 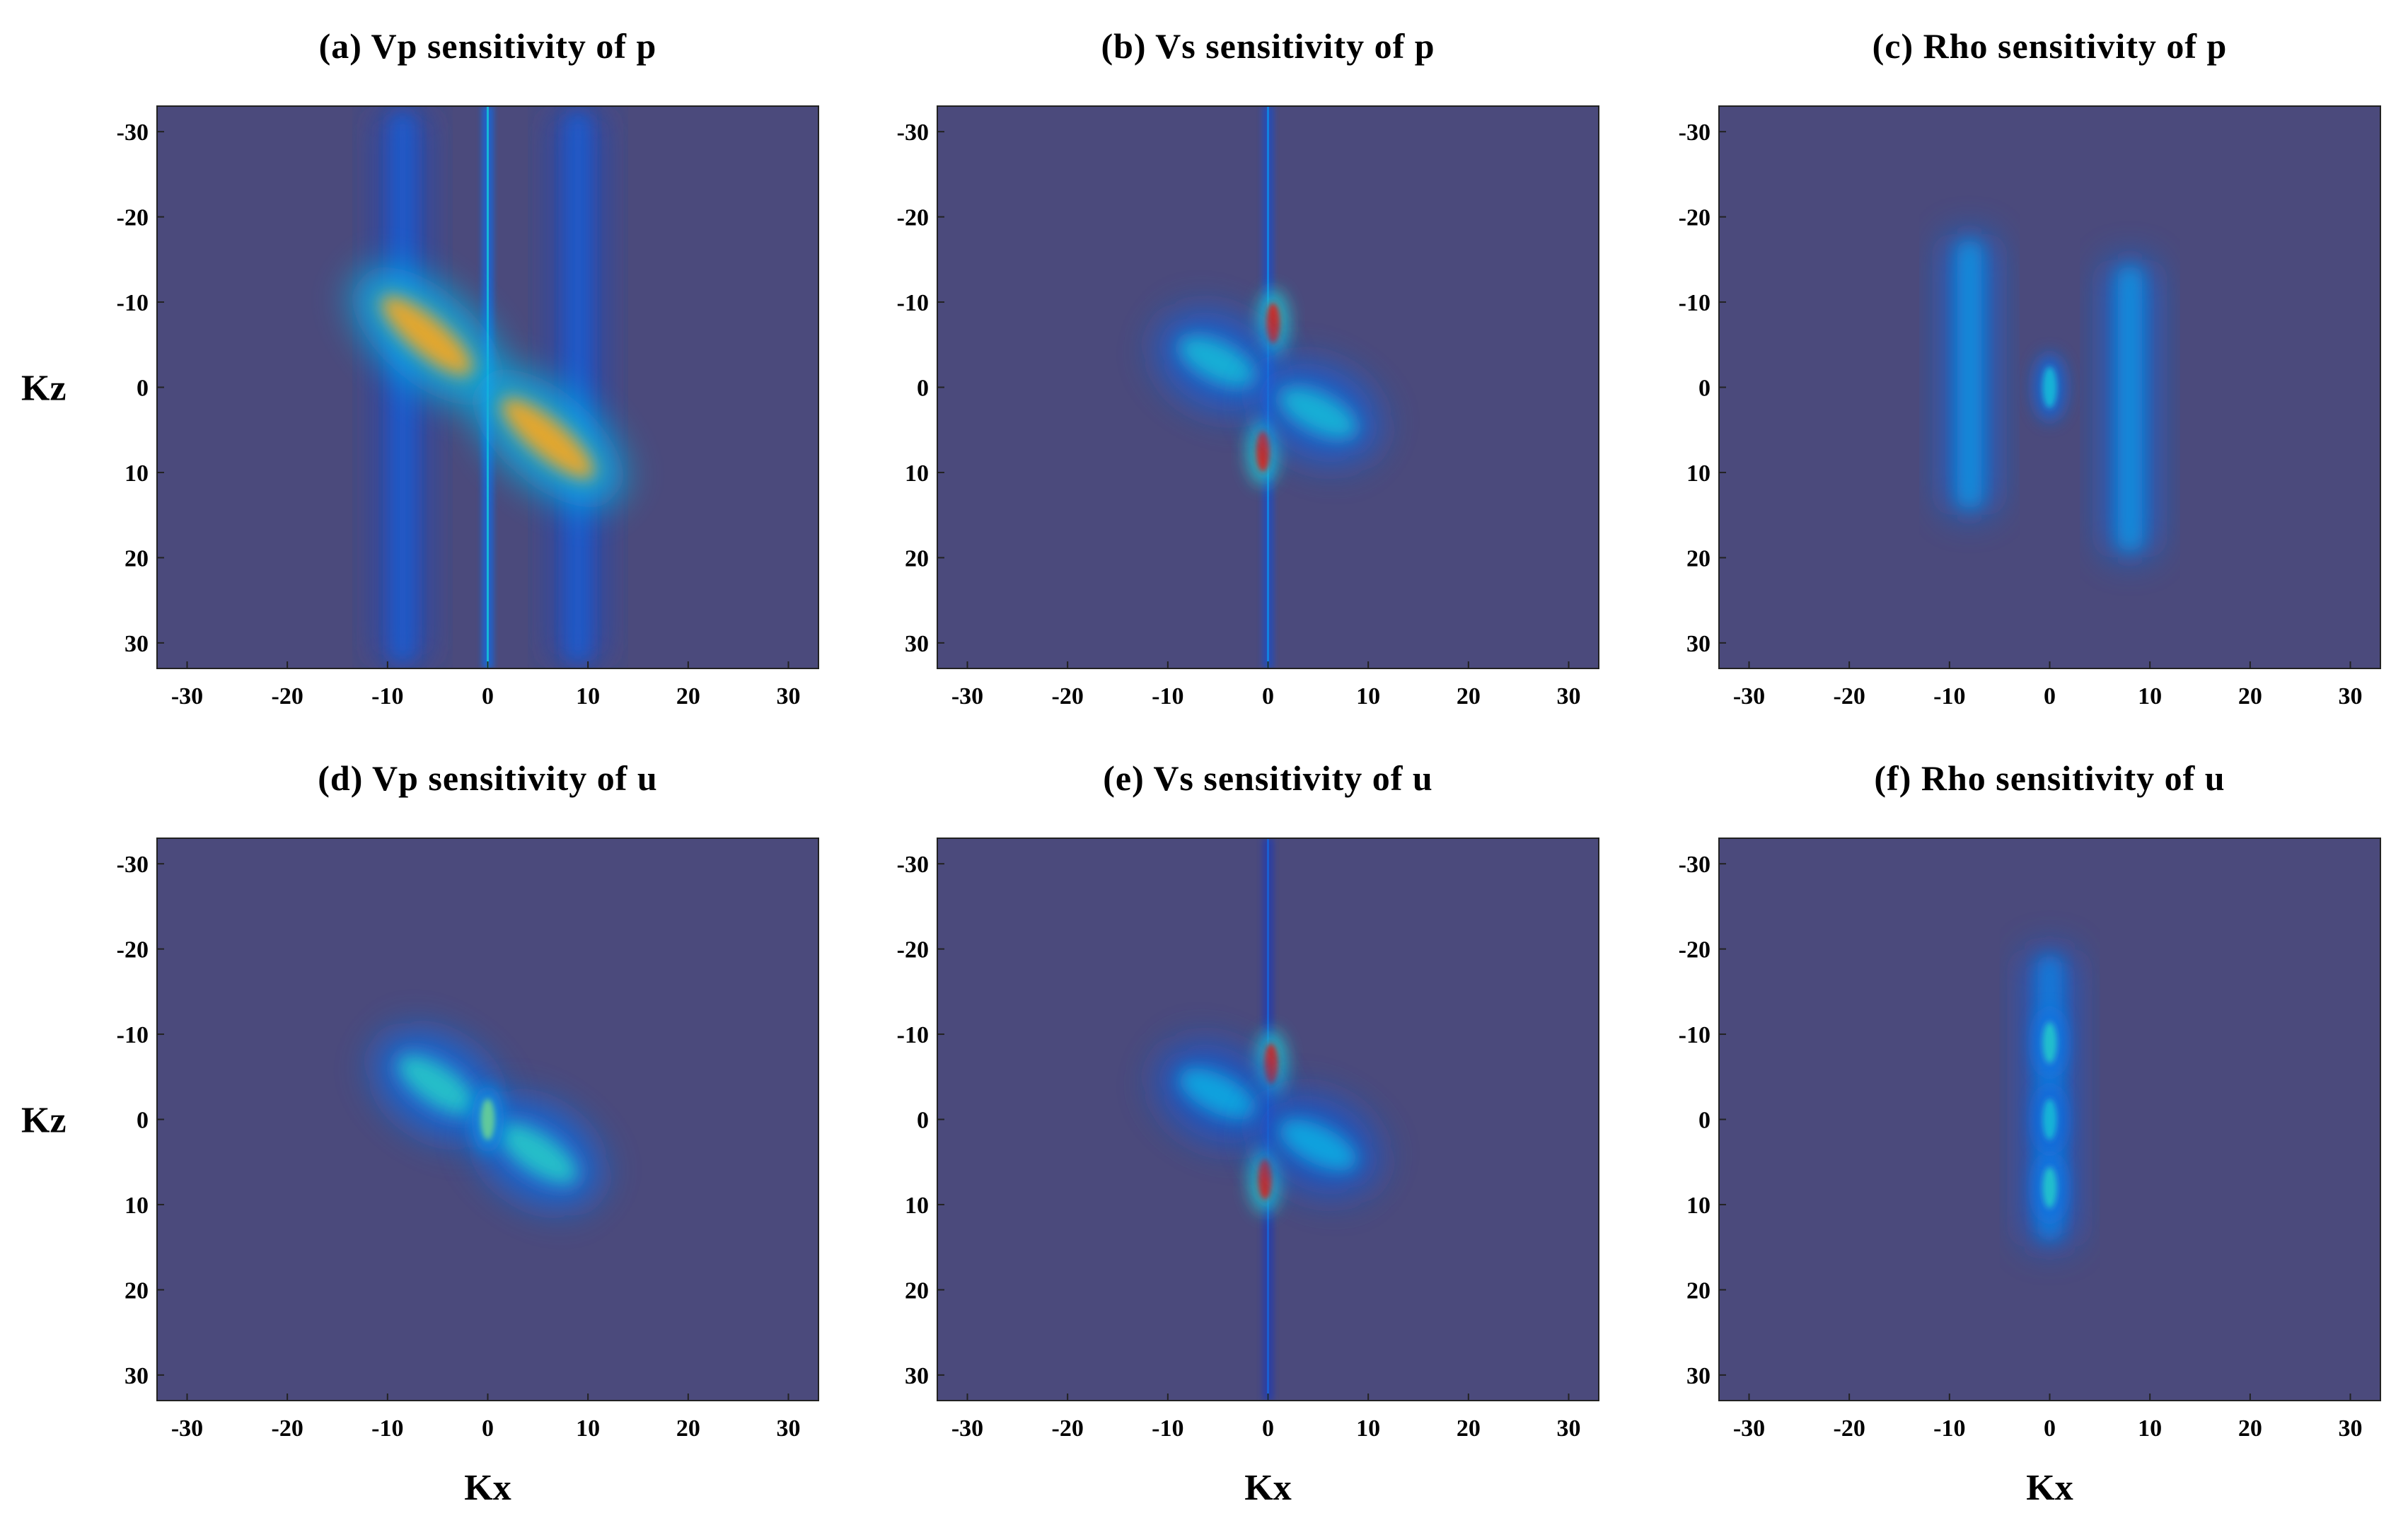 I want to click on feature-a-1-core, so click(x=402, y=387).